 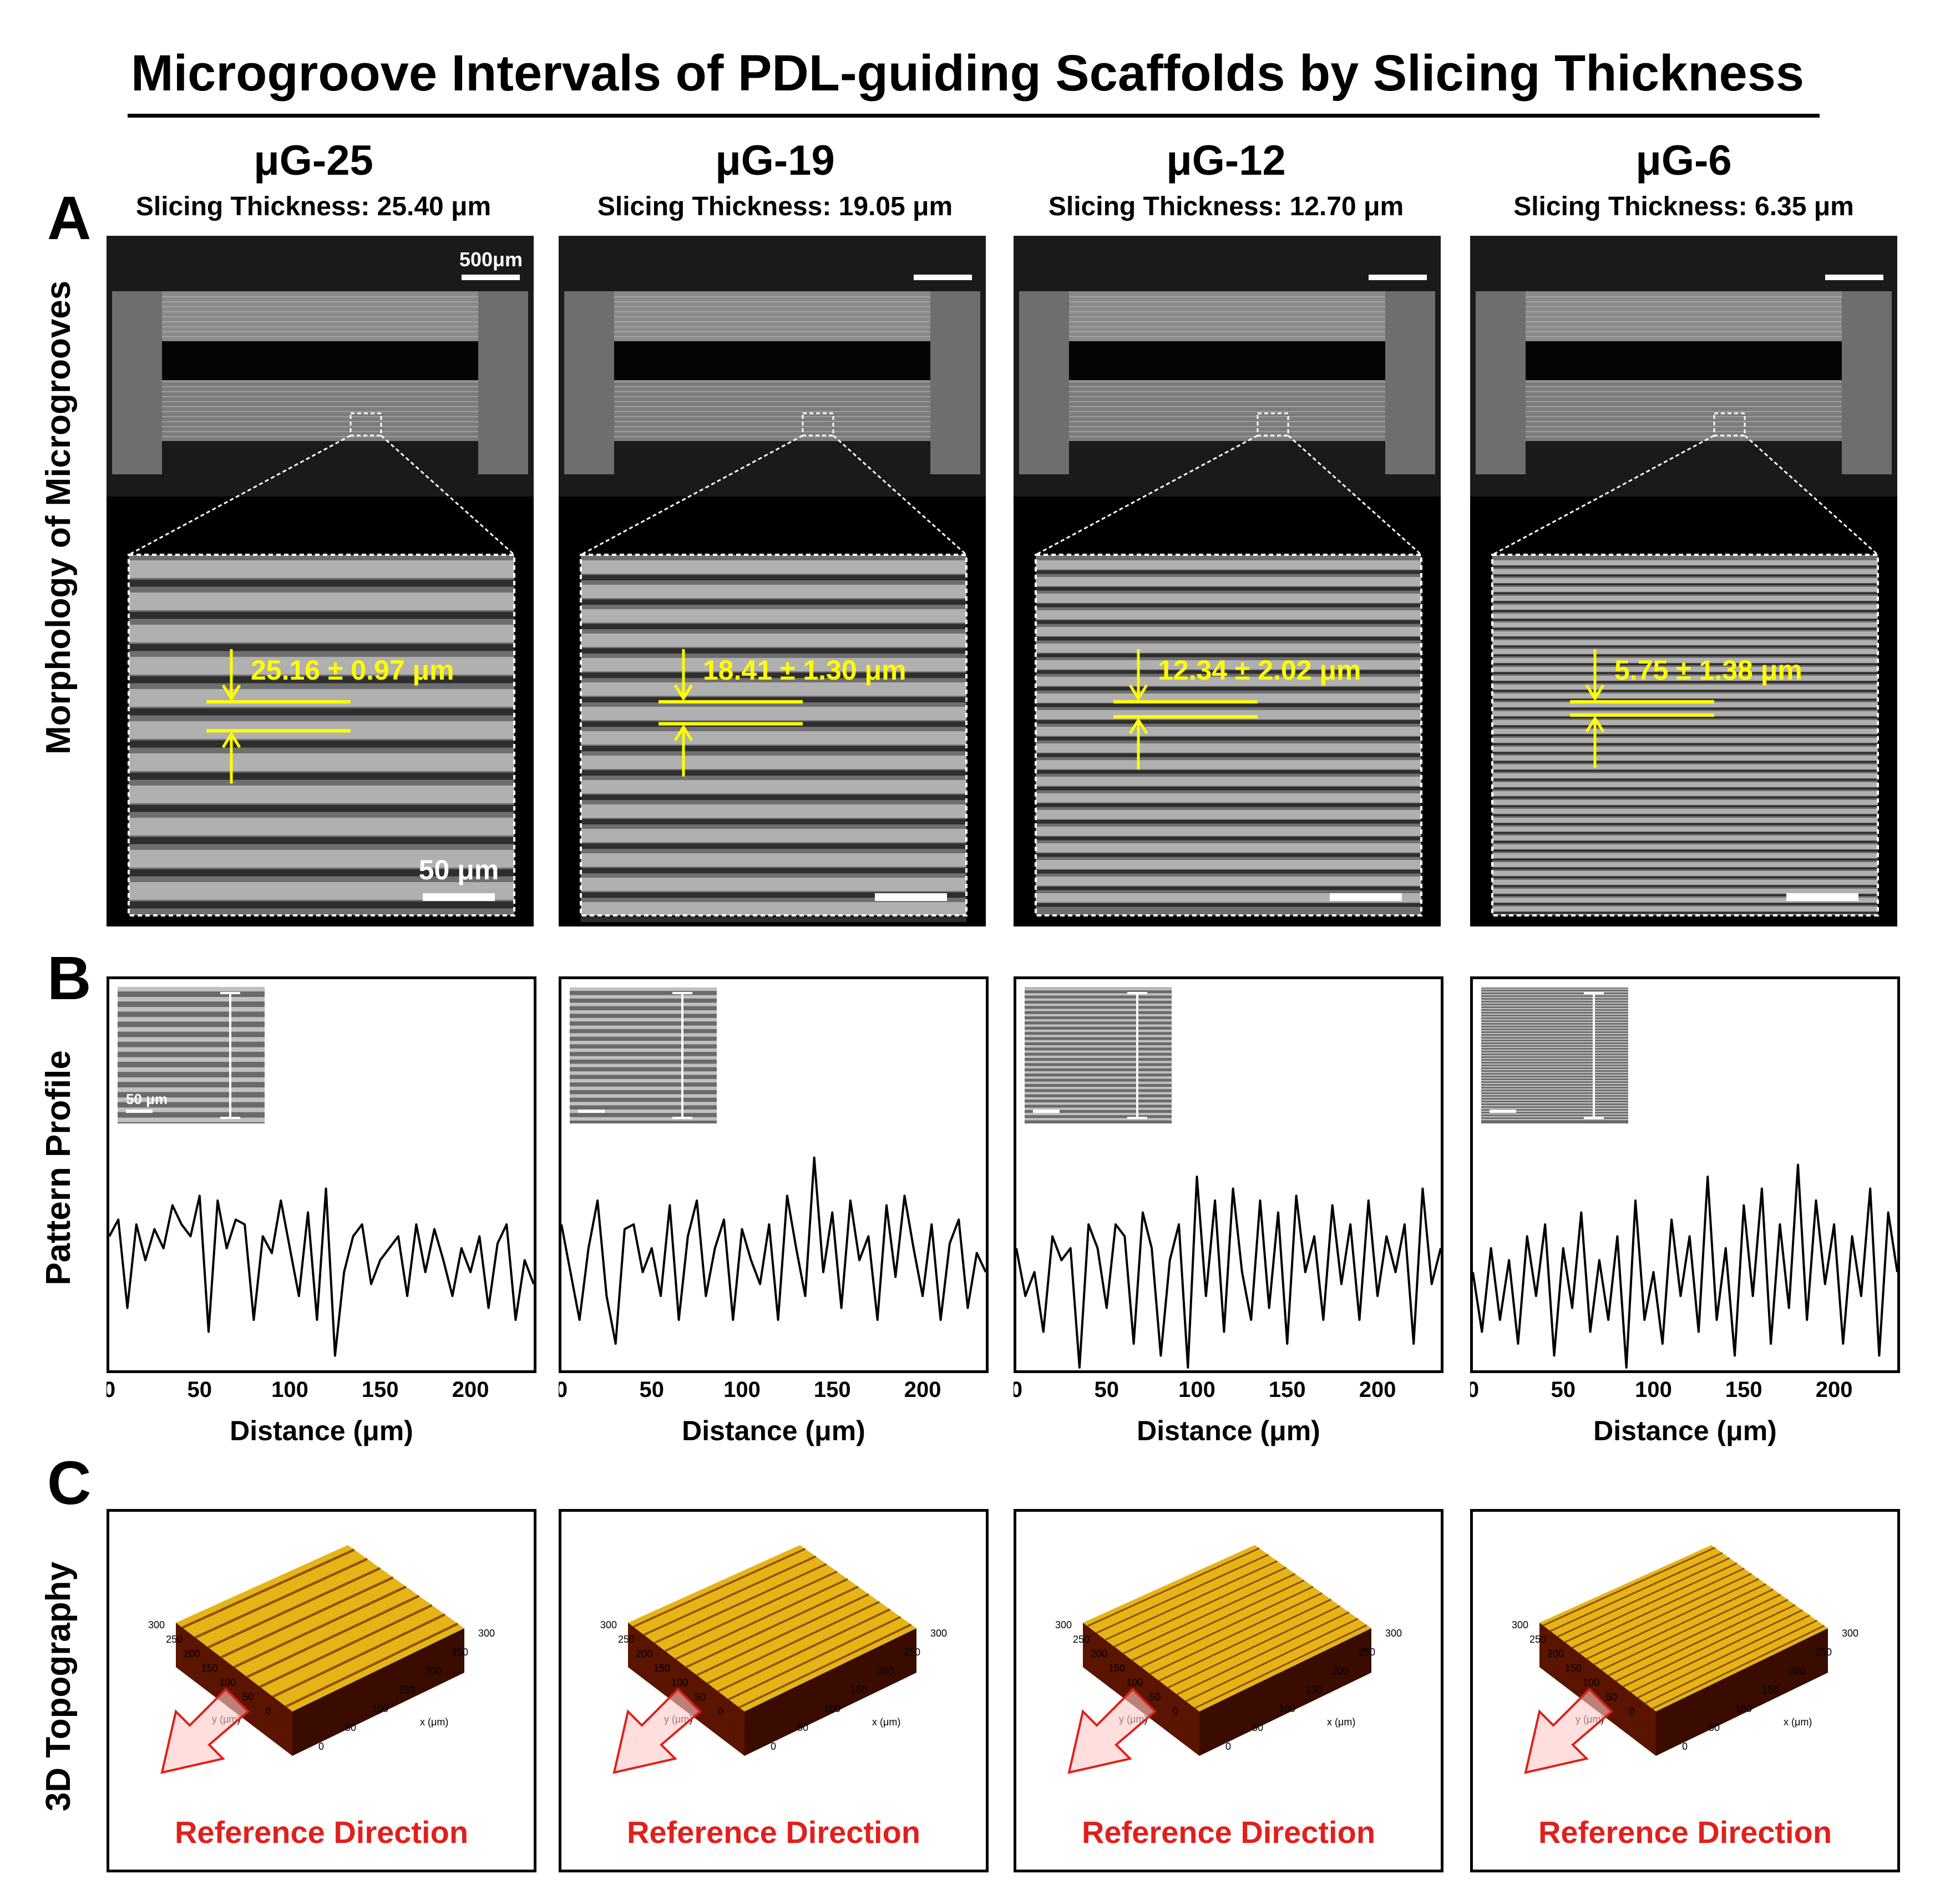 I want to click on row-label-morphology: Morphology of Microgrooves, so click(x=58, y=517).